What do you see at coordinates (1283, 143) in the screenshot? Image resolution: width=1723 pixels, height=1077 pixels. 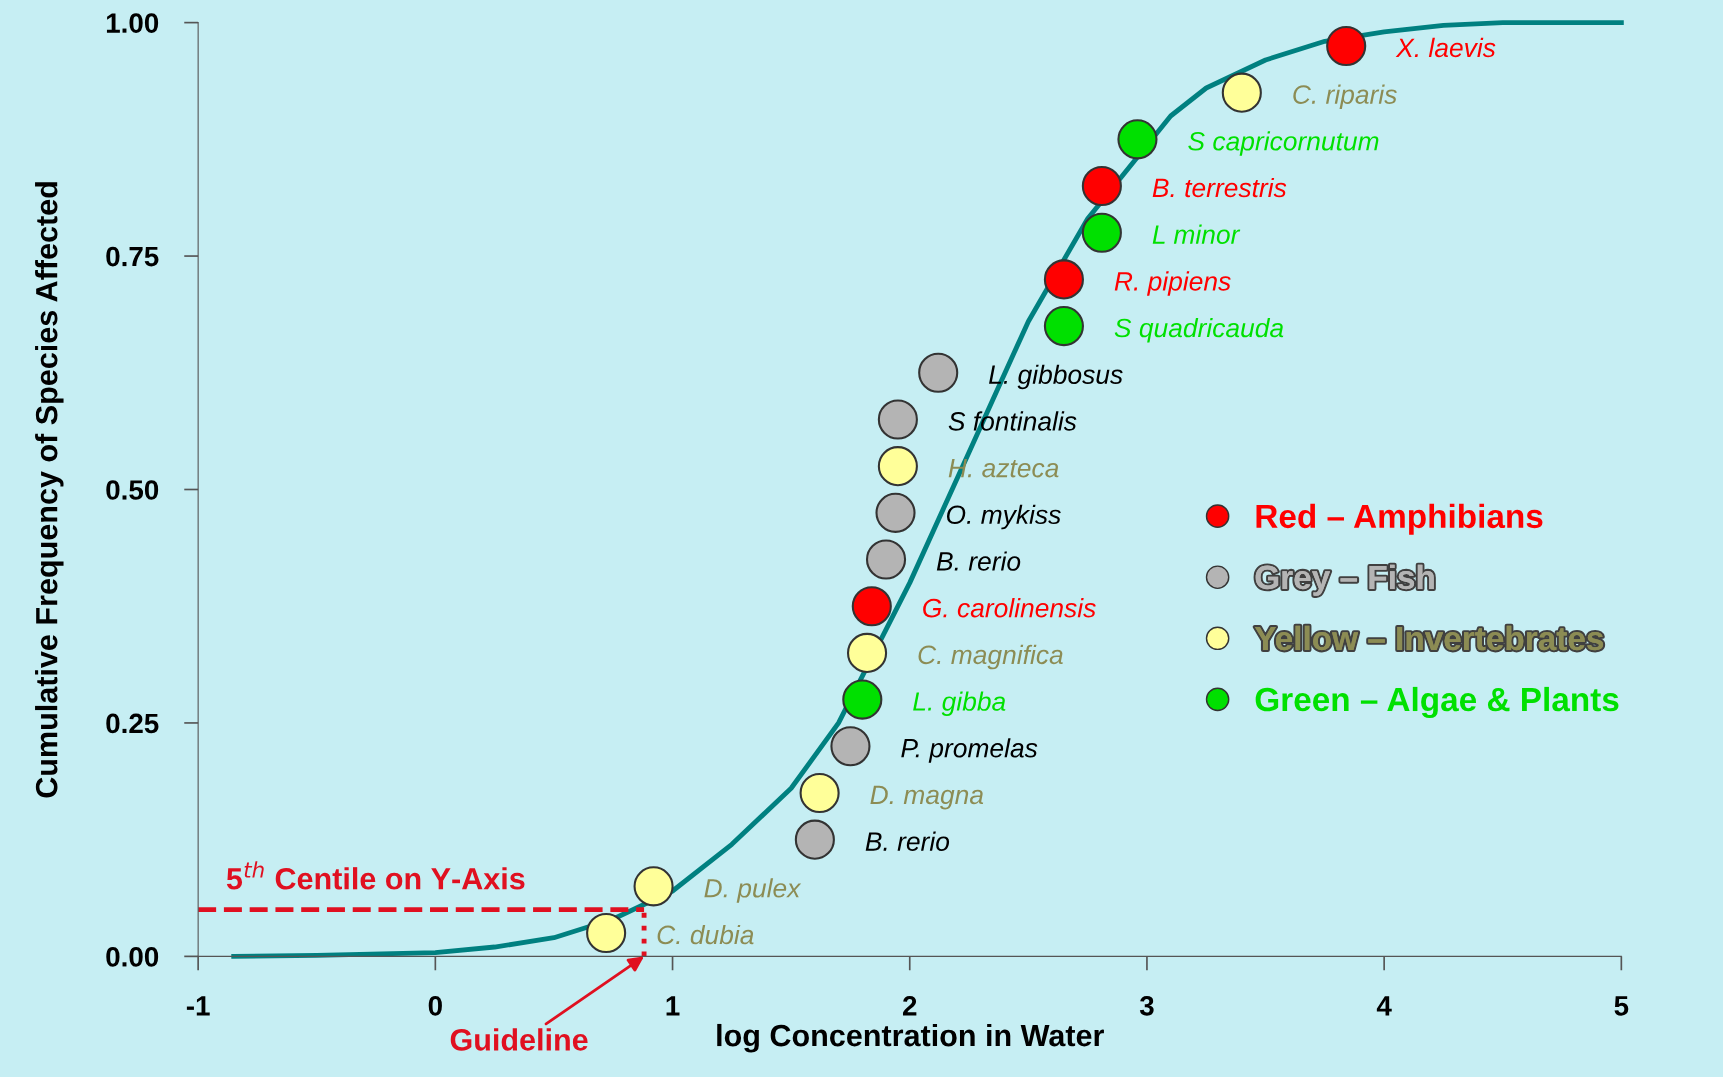 I see `data-label: S capricornutum` at bounding box center [1283, 143].